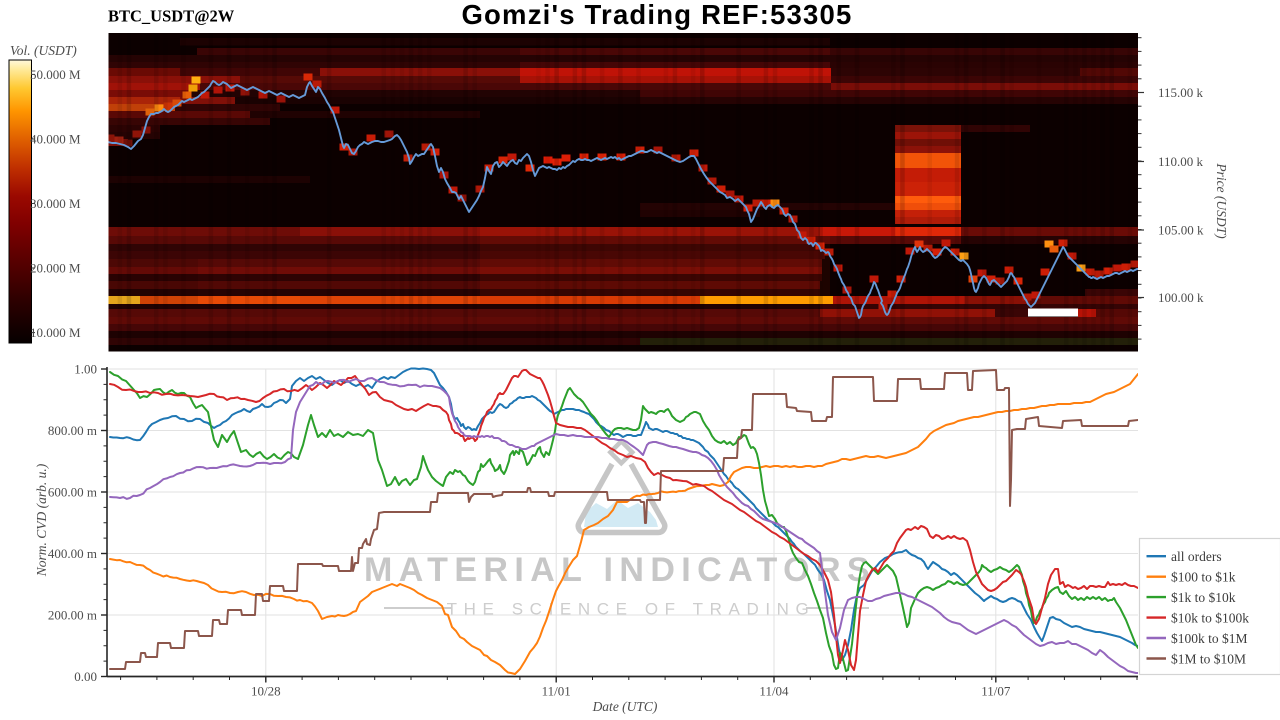 The image size is (1280, 720). I want to click on svg-text: 1.00, so click(85, 369).